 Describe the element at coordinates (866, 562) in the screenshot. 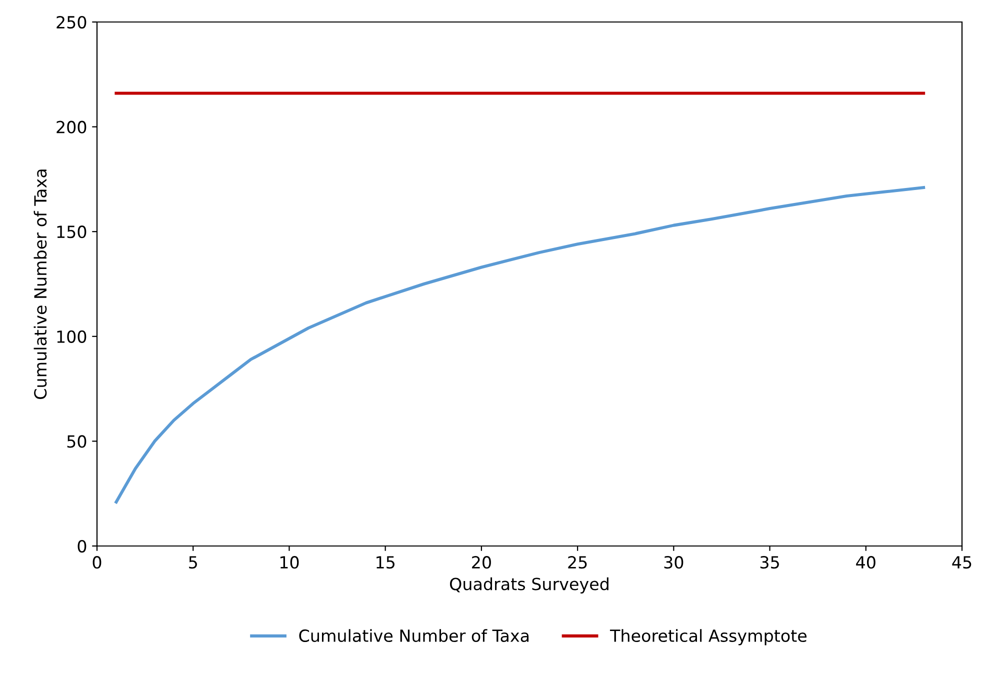

I see `x-tick-label: 40` at that location.